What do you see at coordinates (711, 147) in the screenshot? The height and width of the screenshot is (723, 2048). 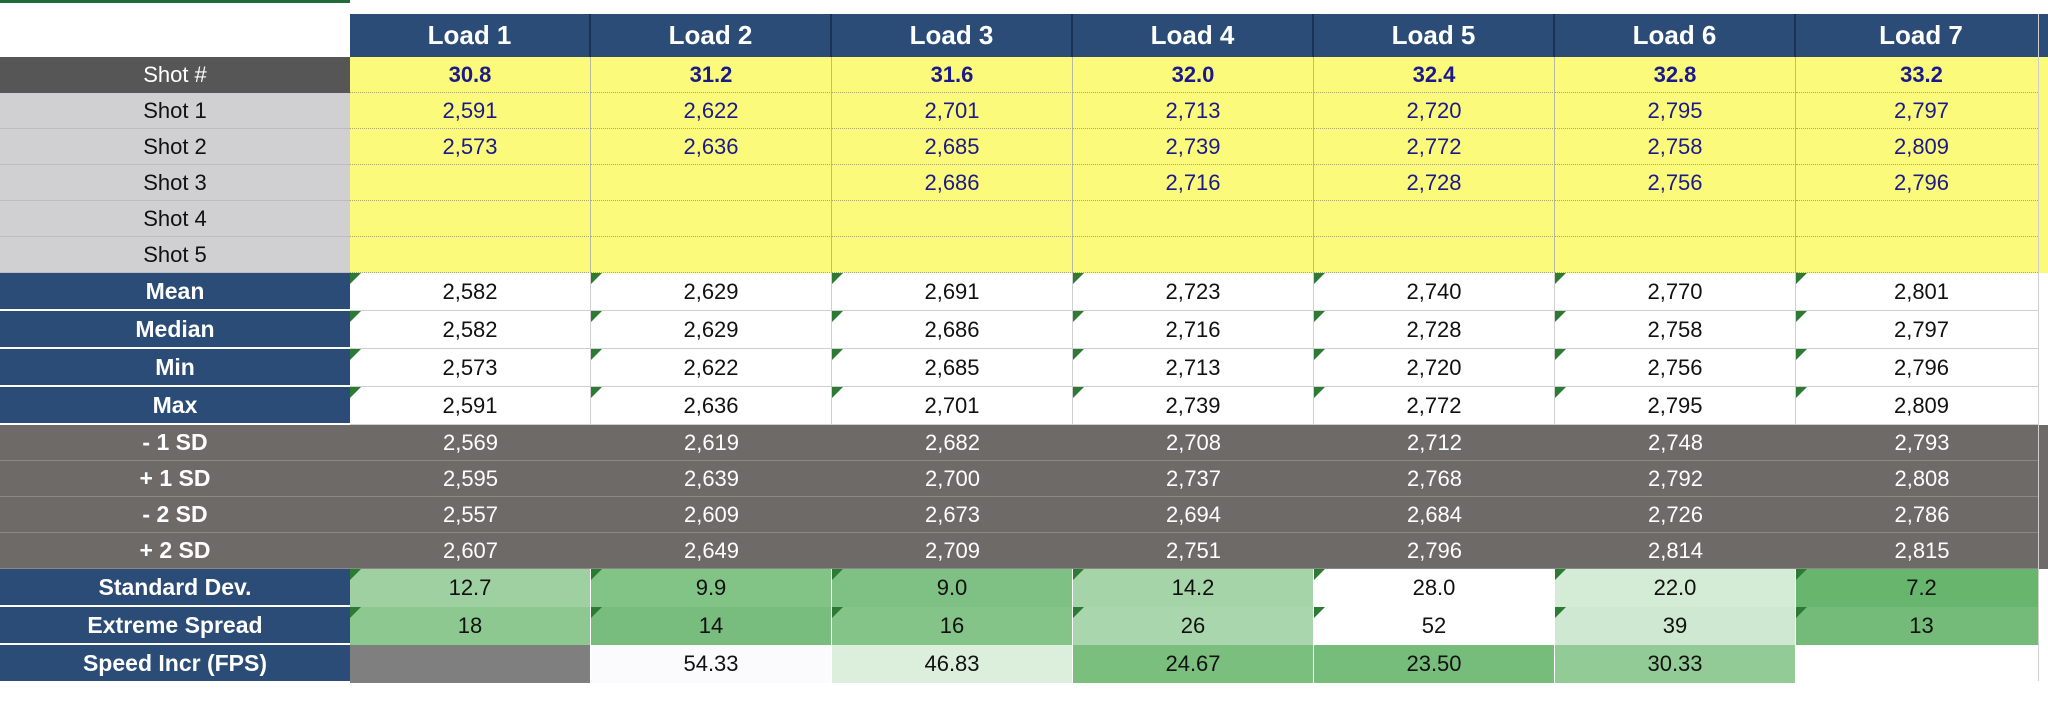 I see `shot-value-cell: 2,636` at bounding box center [711, 147].